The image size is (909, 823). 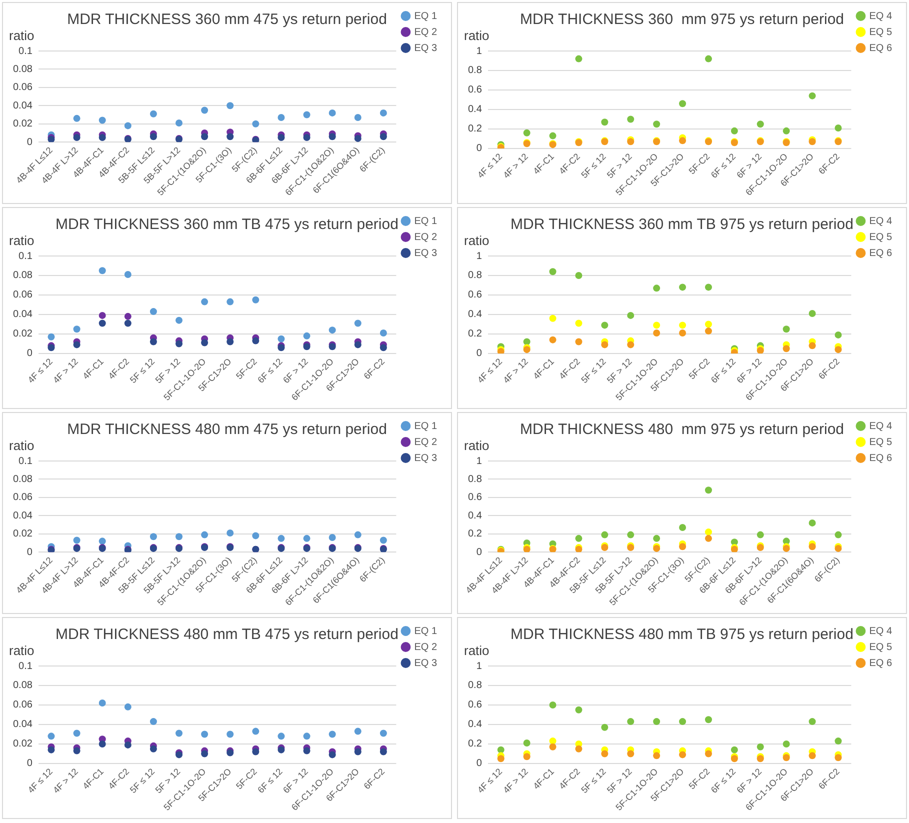 I want to click on legend-label: EQ 1, so click(x=426, y=221).